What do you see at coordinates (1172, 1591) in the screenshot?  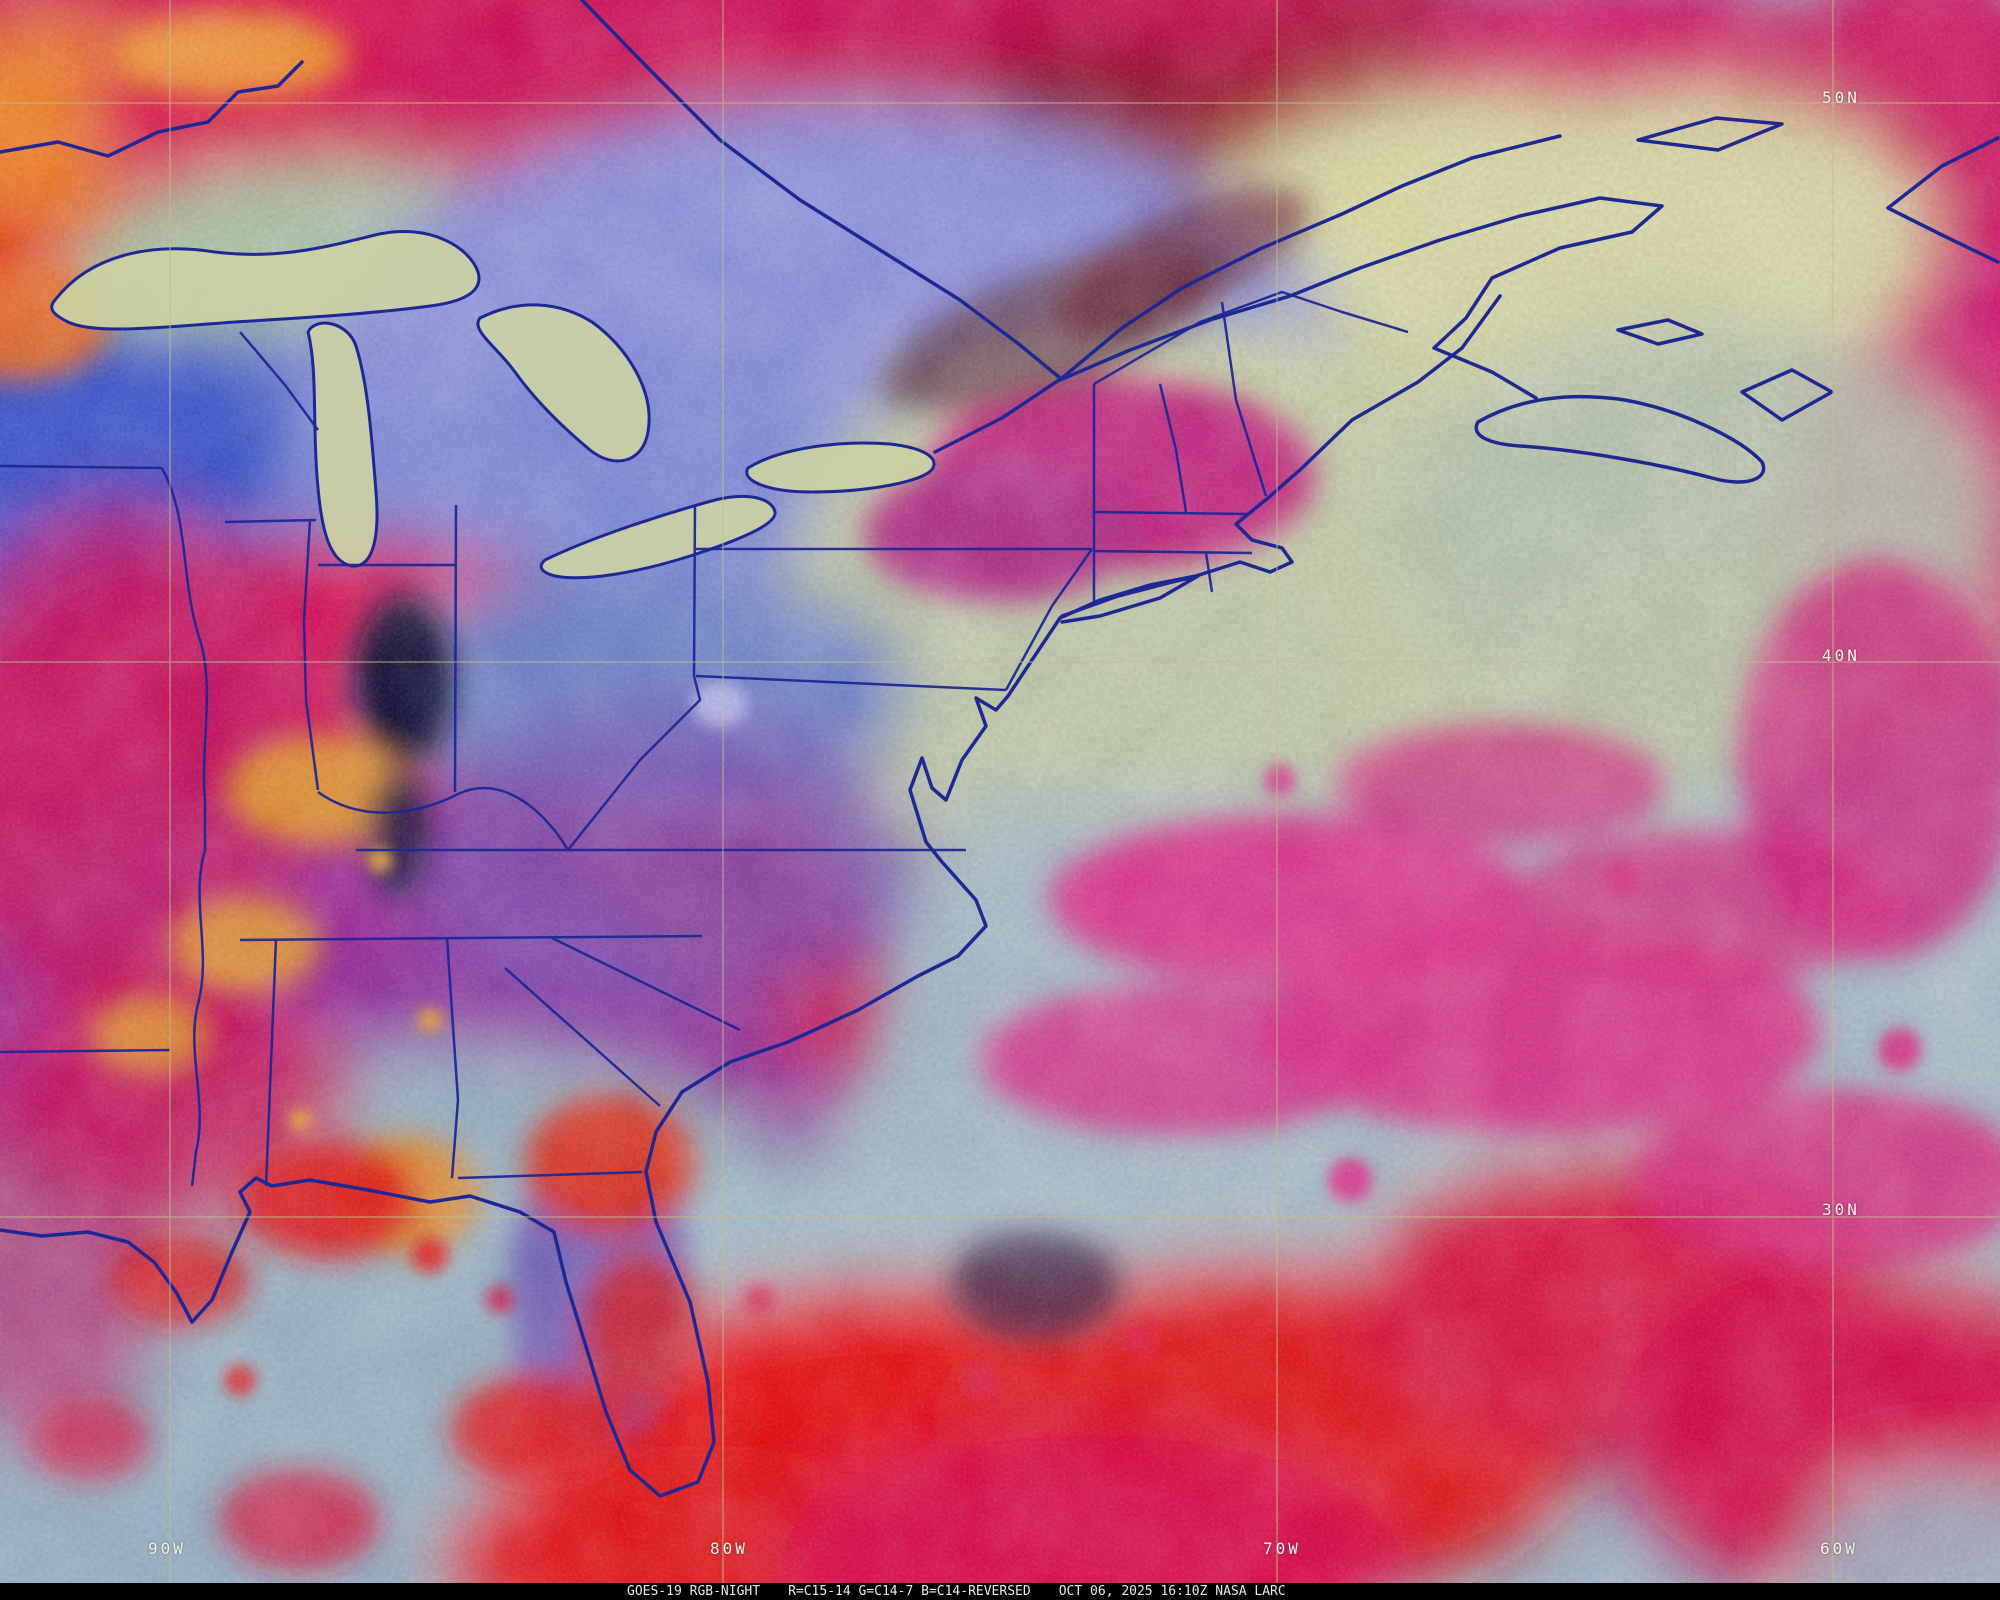 I see `timestamp-credit: OCT 06, 2025 16:10Z NASA LARC` at bounding box center [1172, 1591].